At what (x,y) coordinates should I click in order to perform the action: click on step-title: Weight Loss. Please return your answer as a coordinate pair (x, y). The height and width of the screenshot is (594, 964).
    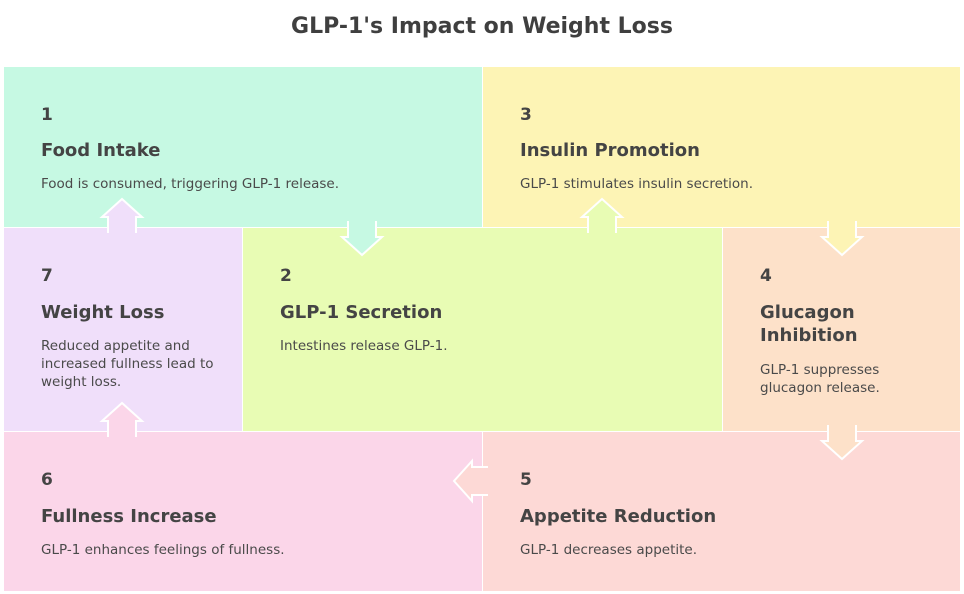
    Looking at the image, I should click on (103, 312).